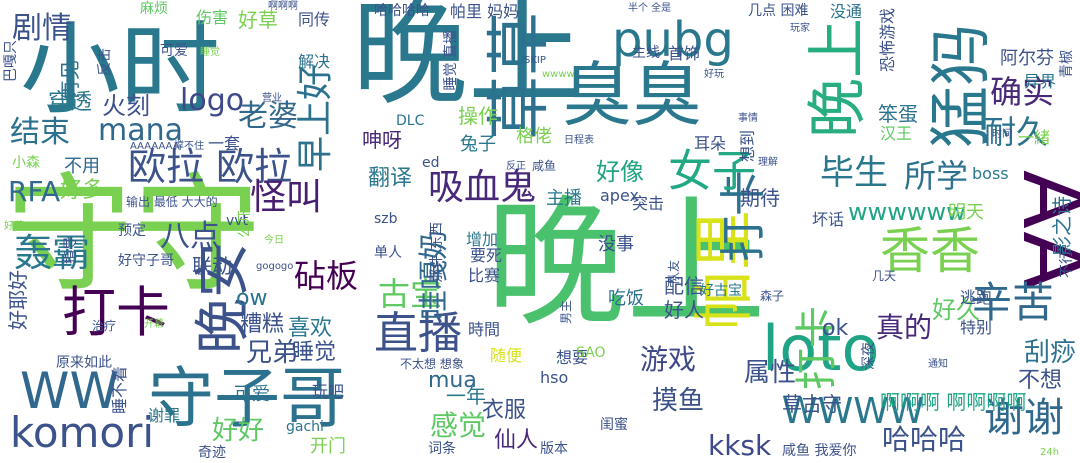  Describe the element at coordinates (619, 195) in the screenshot. I see `cloud-word: apex` at that location.